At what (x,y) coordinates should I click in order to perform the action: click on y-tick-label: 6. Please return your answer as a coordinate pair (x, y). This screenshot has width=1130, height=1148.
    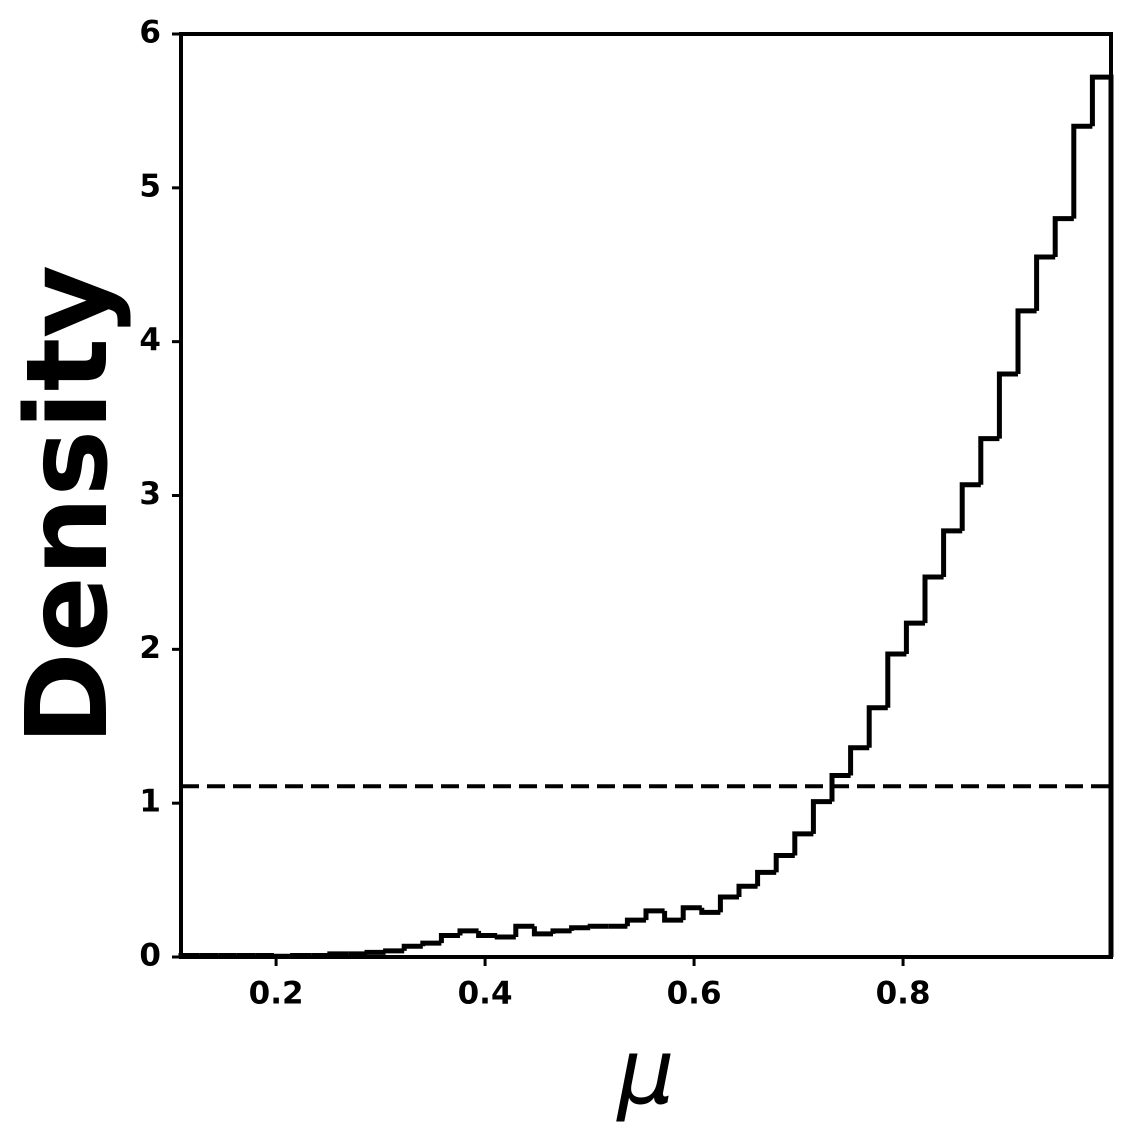
    Looking at the image, I should click on (150, 33).